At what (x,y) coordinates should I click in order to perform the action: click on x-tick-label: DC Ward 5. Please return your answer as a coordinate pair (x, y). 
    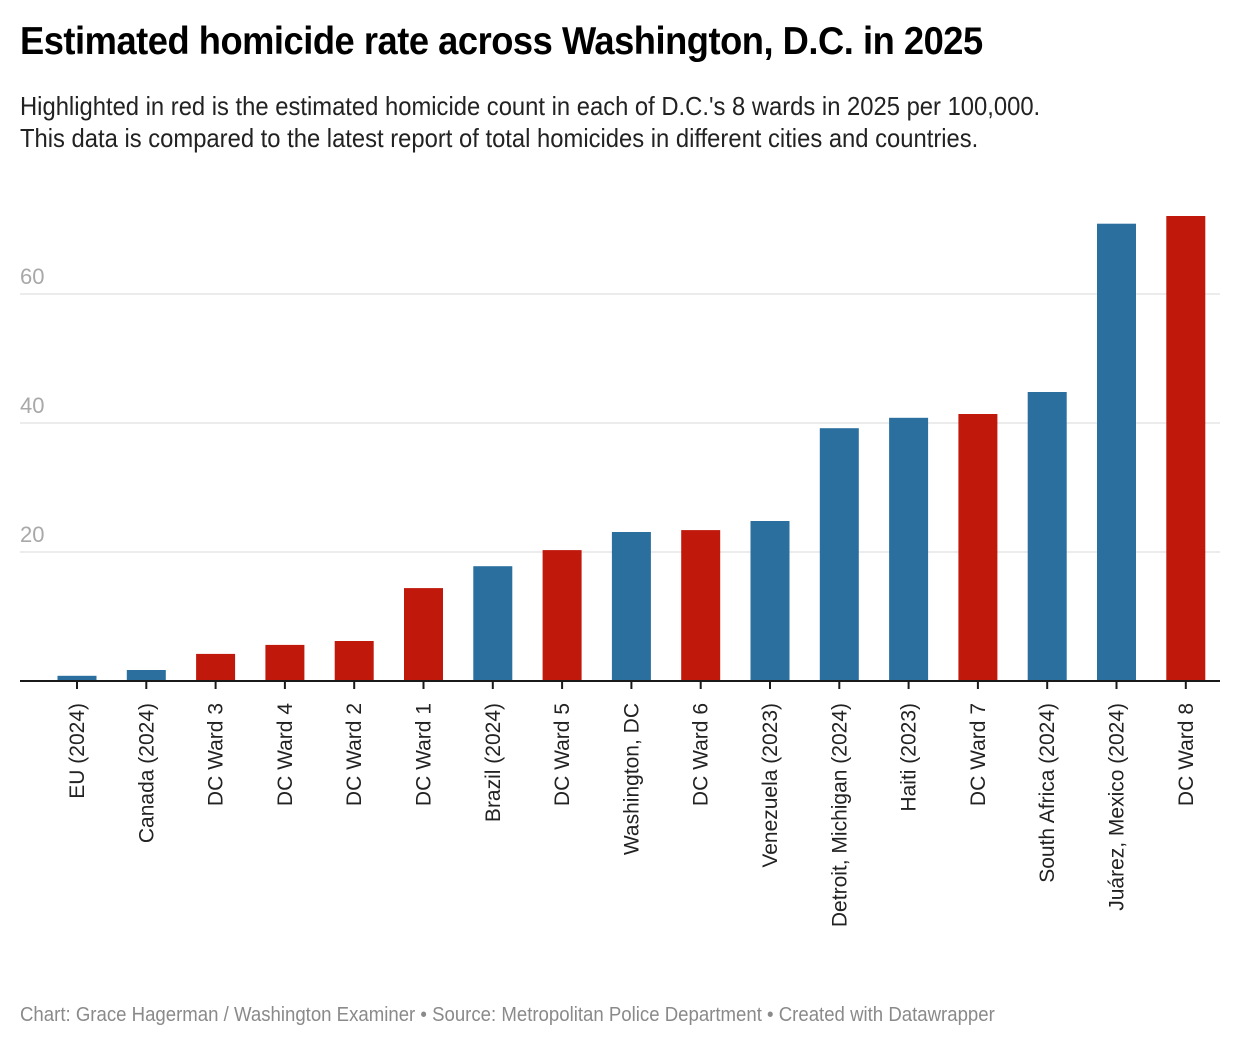
    Looking at the image, I should click on (562, 754).